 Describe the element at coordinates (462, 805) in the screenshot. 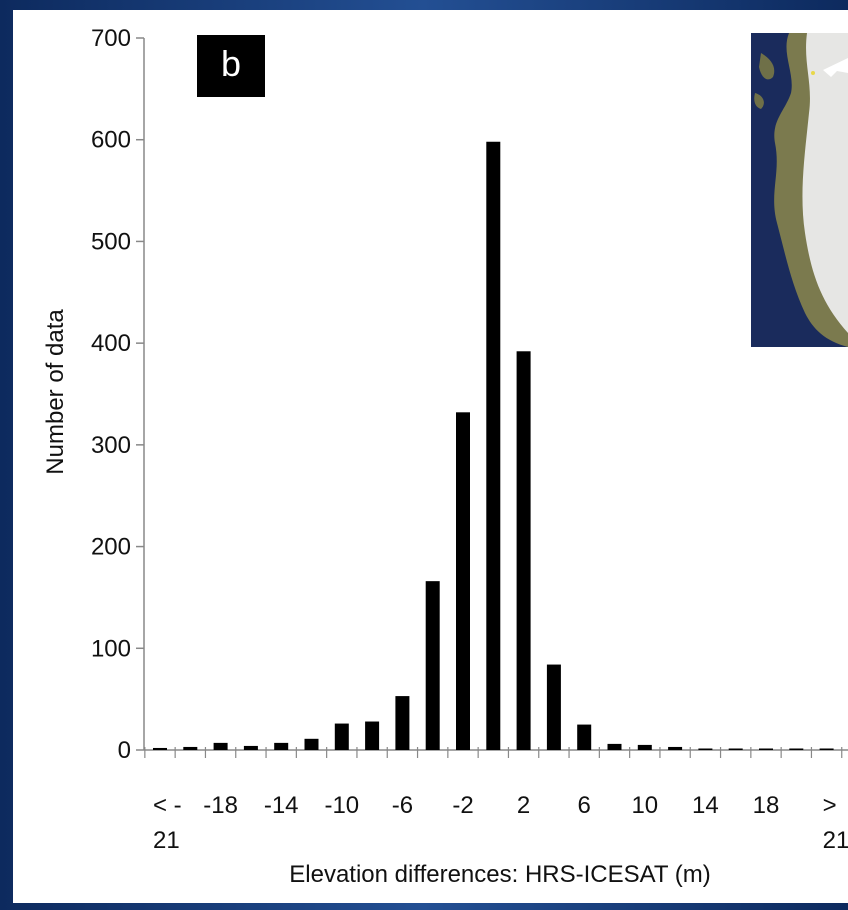

I see `x-tick-label: -2` at that location.